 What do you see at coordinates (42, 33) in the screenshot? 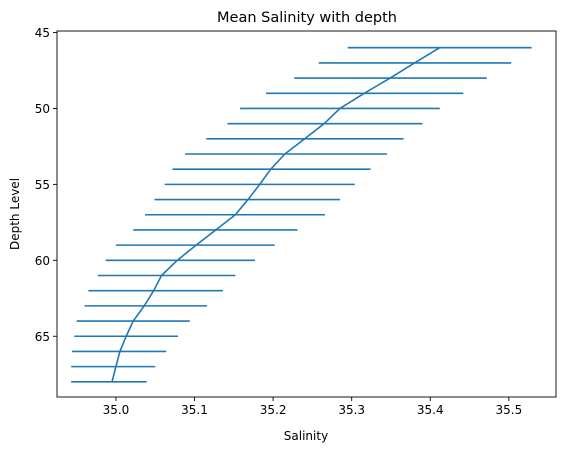
I see `y-tick-label: 45` at bounding box center [42, 33].